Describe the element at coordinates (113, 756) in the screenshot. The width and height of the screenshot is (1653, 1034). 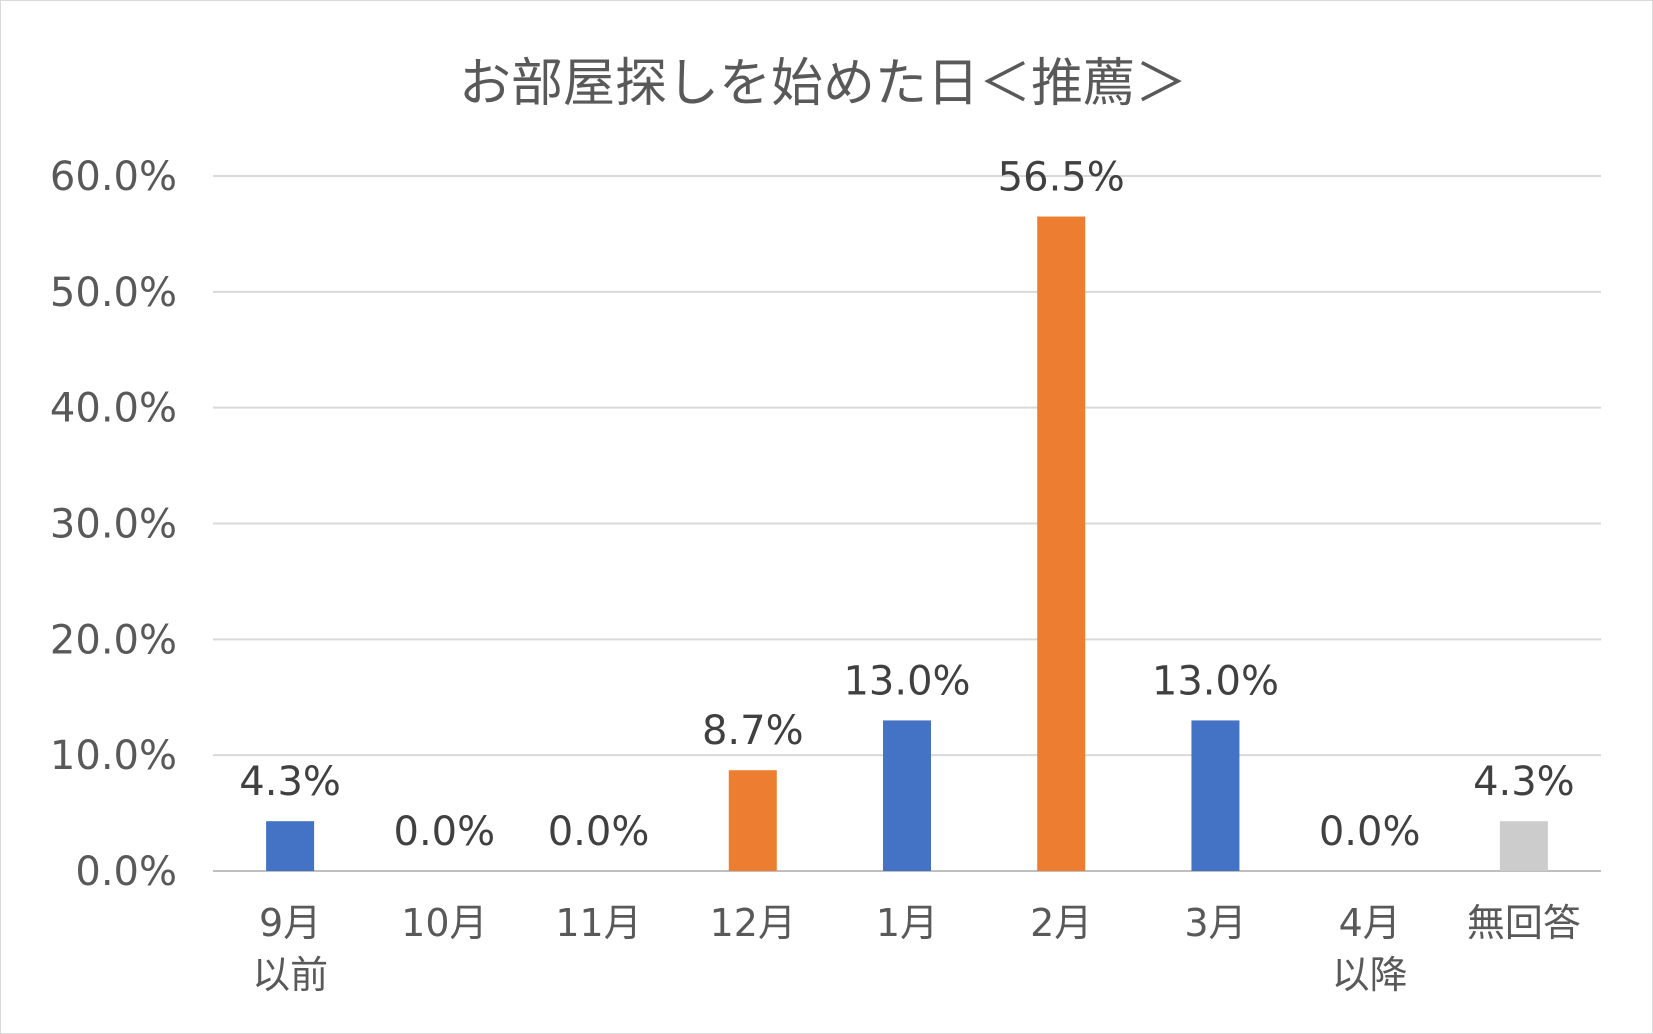
I see `y-tick-label: 10.0%` at that location.